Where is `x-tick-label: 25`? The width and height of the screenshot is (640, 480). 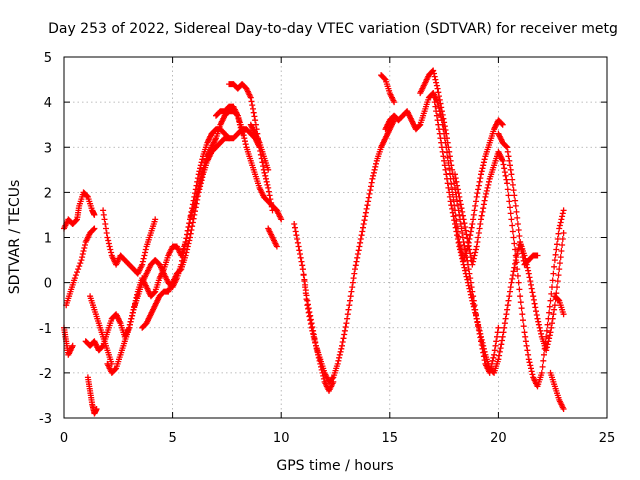 x-tick-label: 25 is located at coordinates (607, 438).